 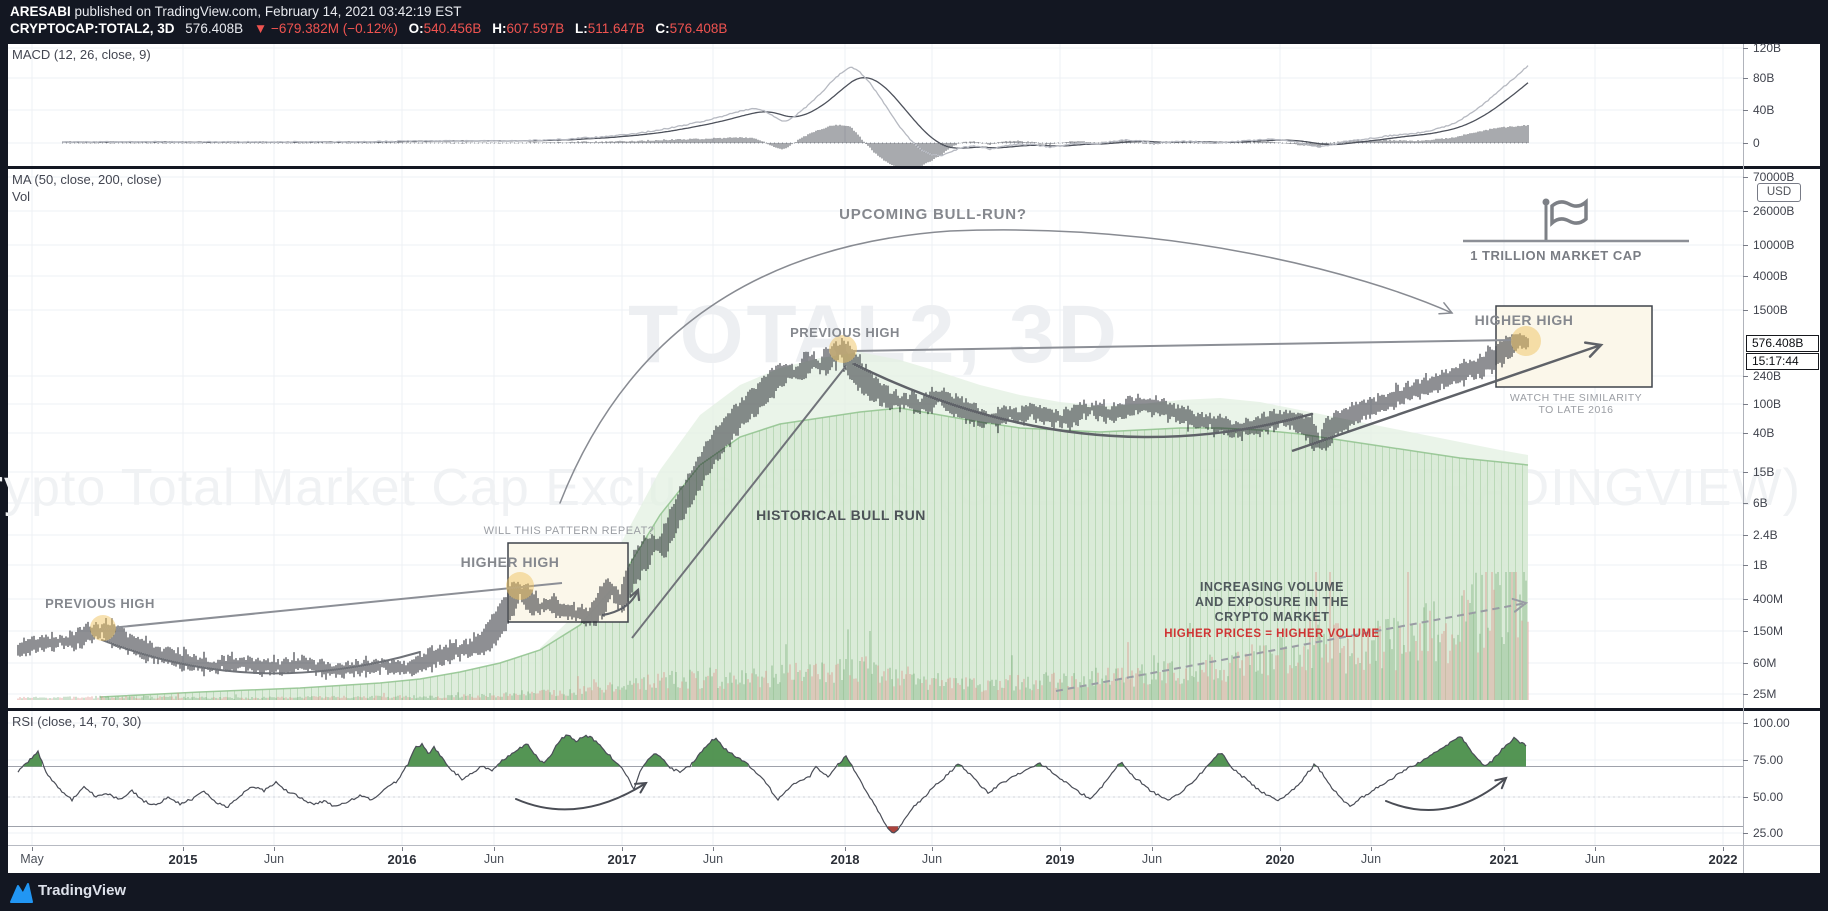 I want to click on increasing-volume-line2: AND EXPOSURE IN THE, so click(x=1272, y=602).